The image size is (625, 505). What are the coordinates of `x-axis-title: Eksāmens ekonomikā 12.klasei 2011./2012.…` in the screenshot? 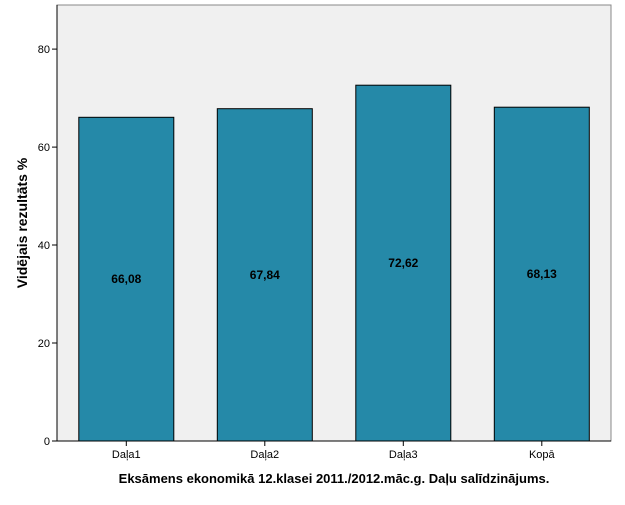 It's located at (334, 478).